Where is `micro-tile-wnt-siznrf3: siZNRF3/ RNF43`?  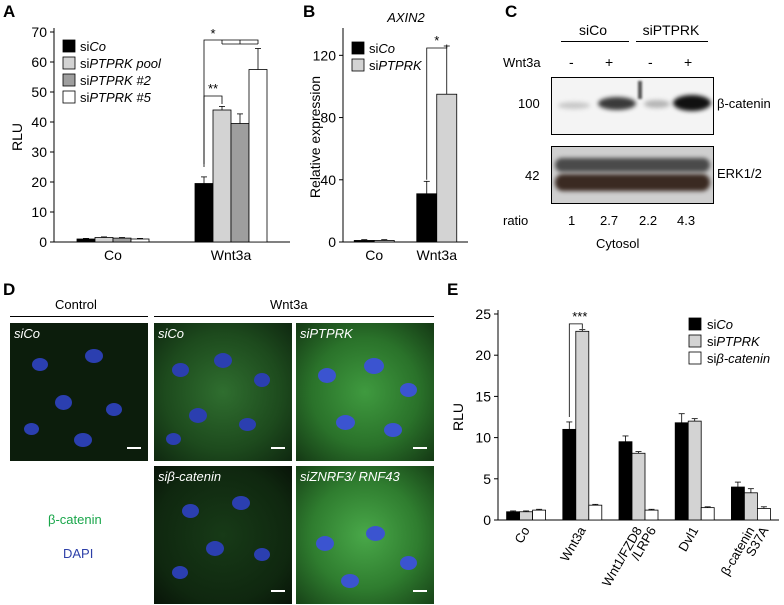 micro-tile-wnt-siznrf3: siZNRF3/ RNF43 is located at coordinates (365, 535).